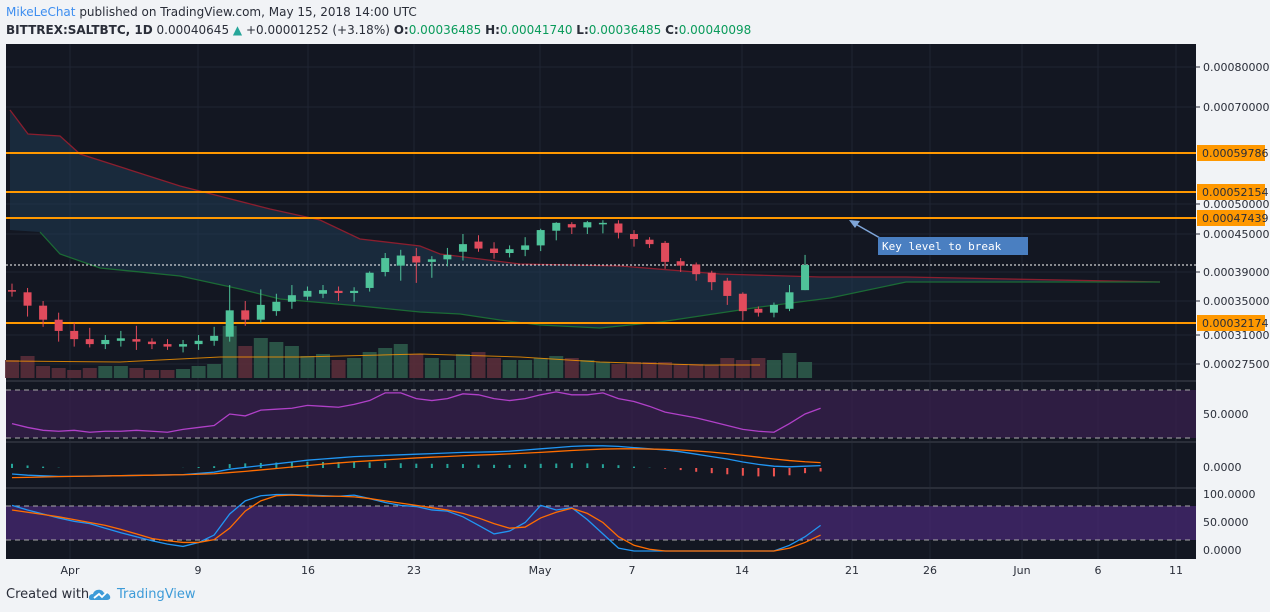 This screenshot has height=612, width=1270. I want to click on created-with-text: Created with, so click(48, 594).